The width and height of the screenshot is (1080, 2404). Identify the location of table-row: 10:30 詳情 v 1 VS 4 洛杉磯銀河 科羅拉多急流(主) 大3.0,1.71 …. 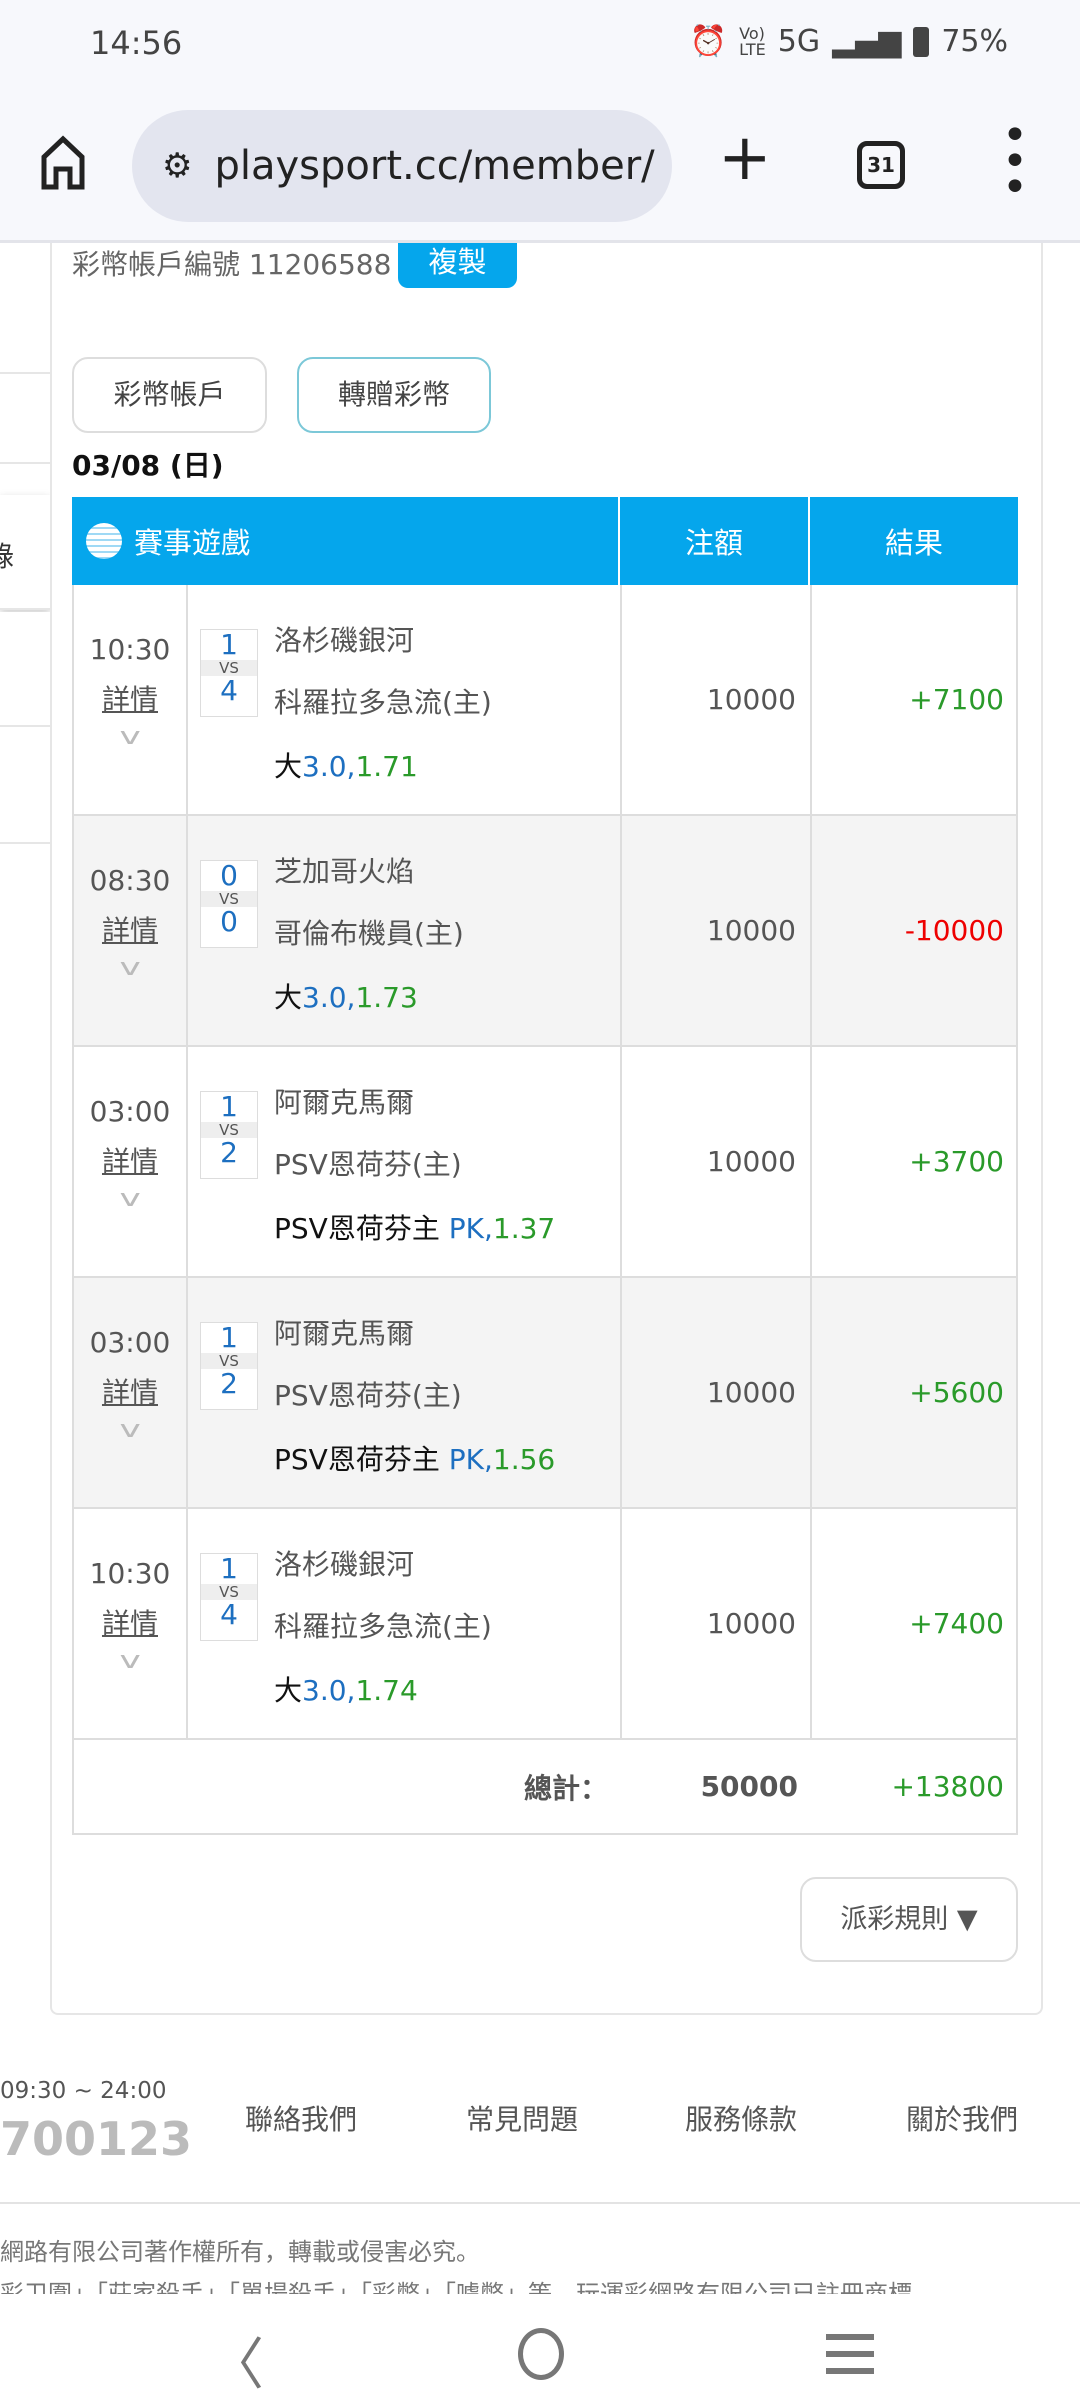
(545, 700).